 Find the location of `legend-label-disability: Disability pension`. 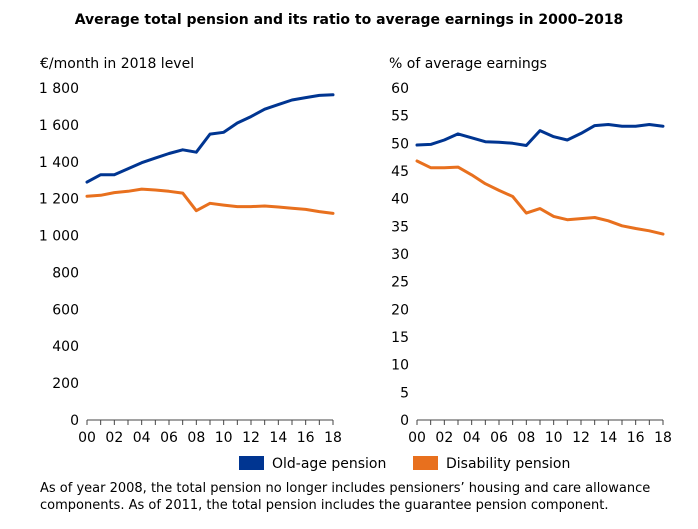

legend-label-disability: Disability pension is located at coordinates (508, 464).